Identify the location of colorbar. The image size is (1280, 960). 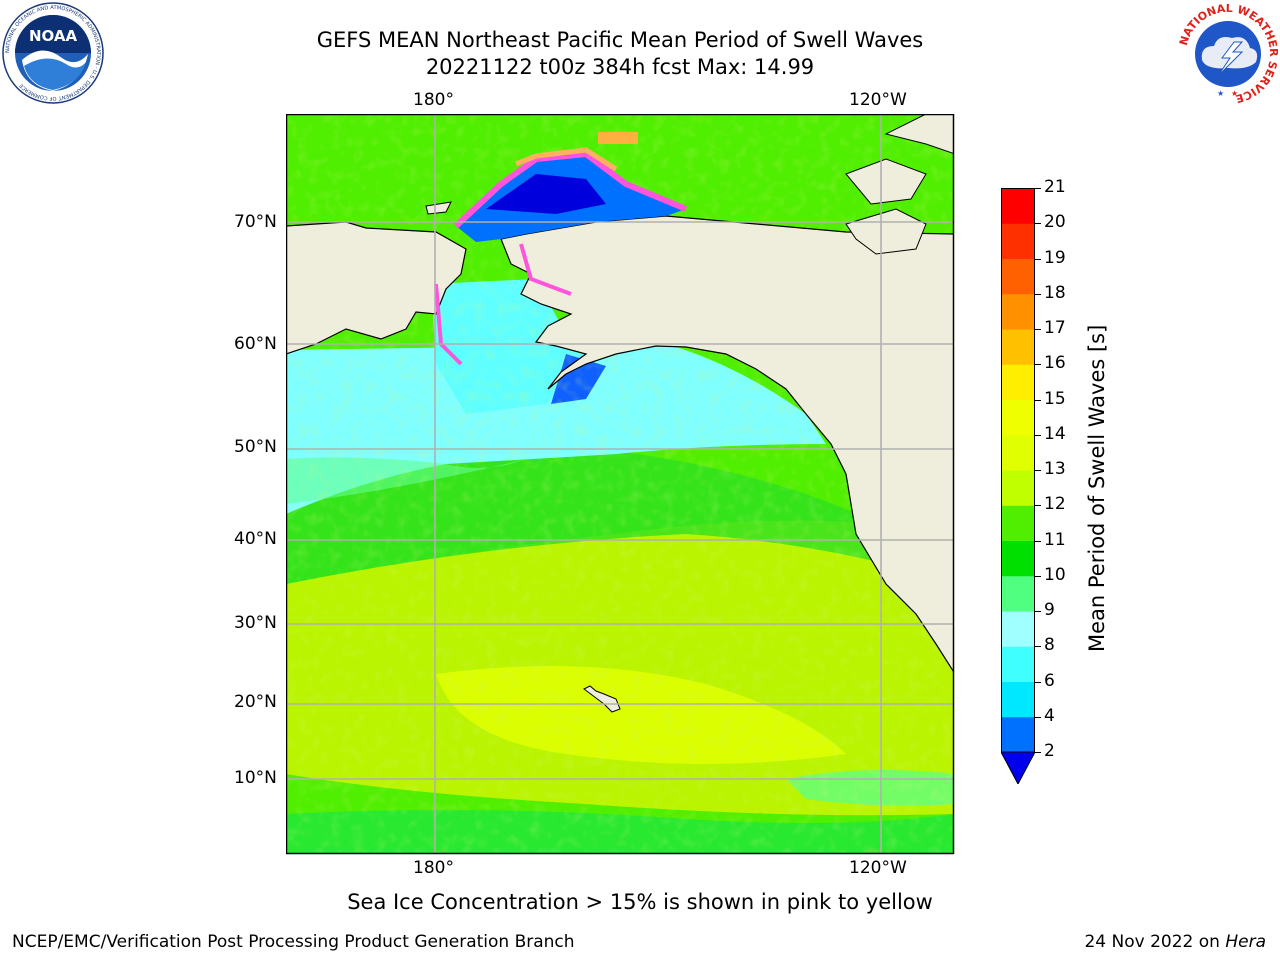
(1018, 486).